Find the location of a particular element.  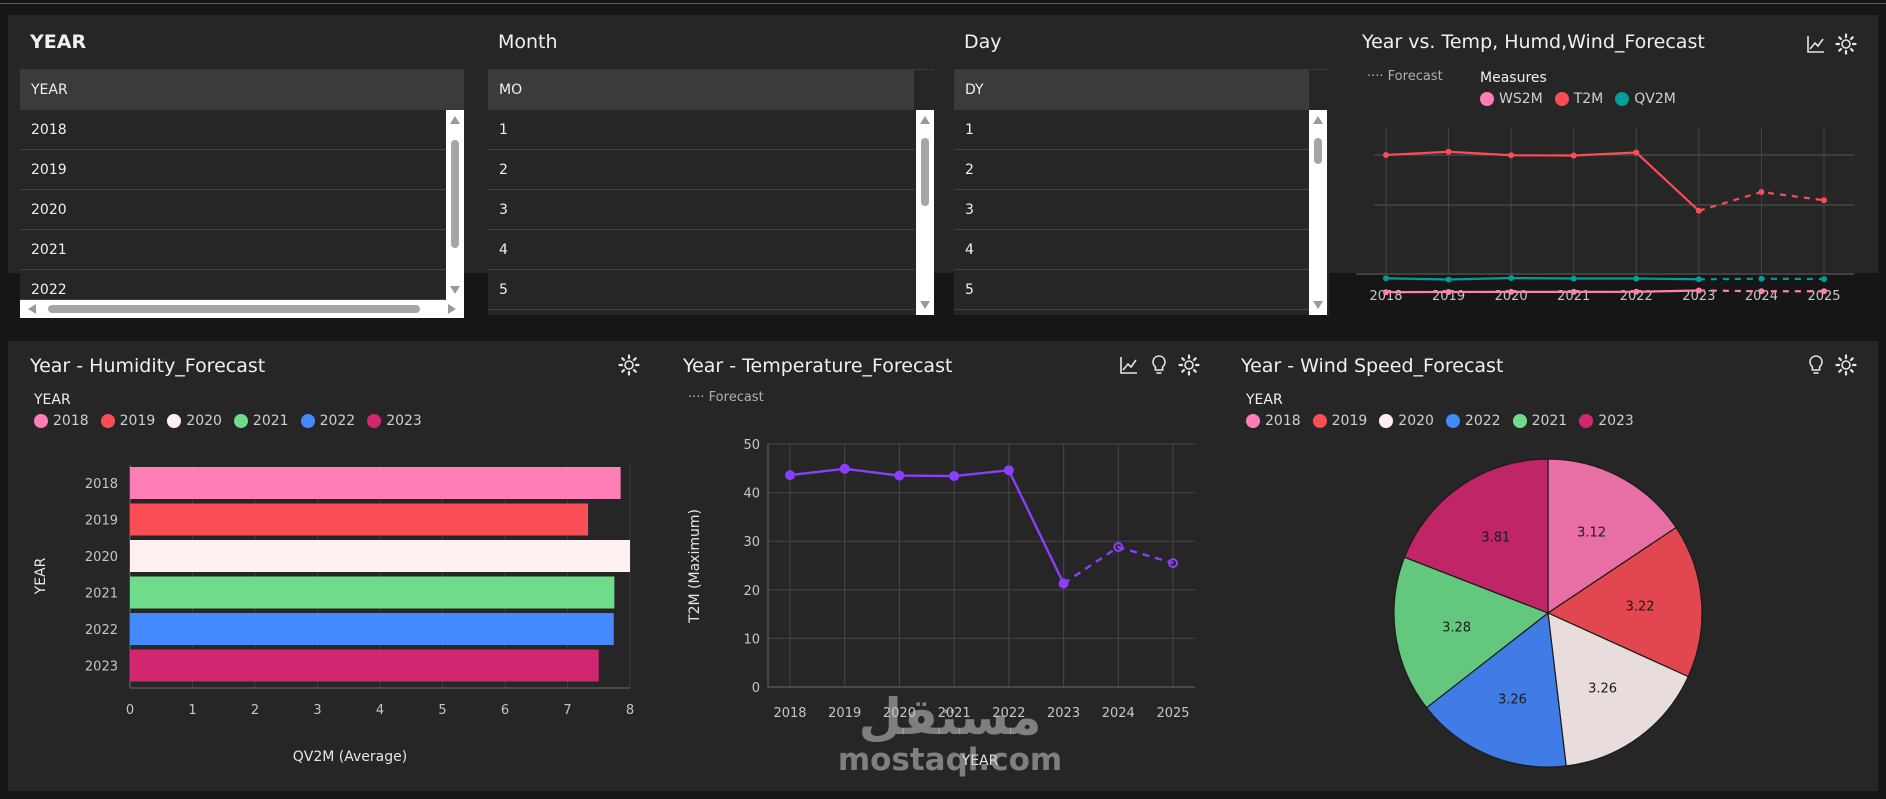

day-list-vertical-scrollbar is located at coordinates (1318, 212).